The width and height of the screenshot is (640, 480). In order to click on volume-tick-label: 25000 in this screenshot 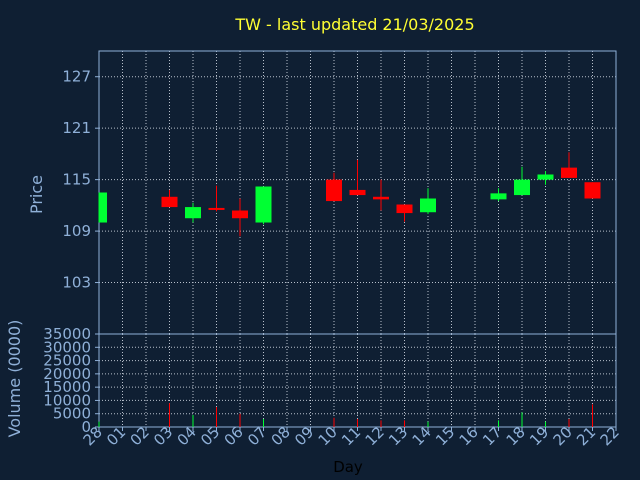, I will do `click(67, 361)`.